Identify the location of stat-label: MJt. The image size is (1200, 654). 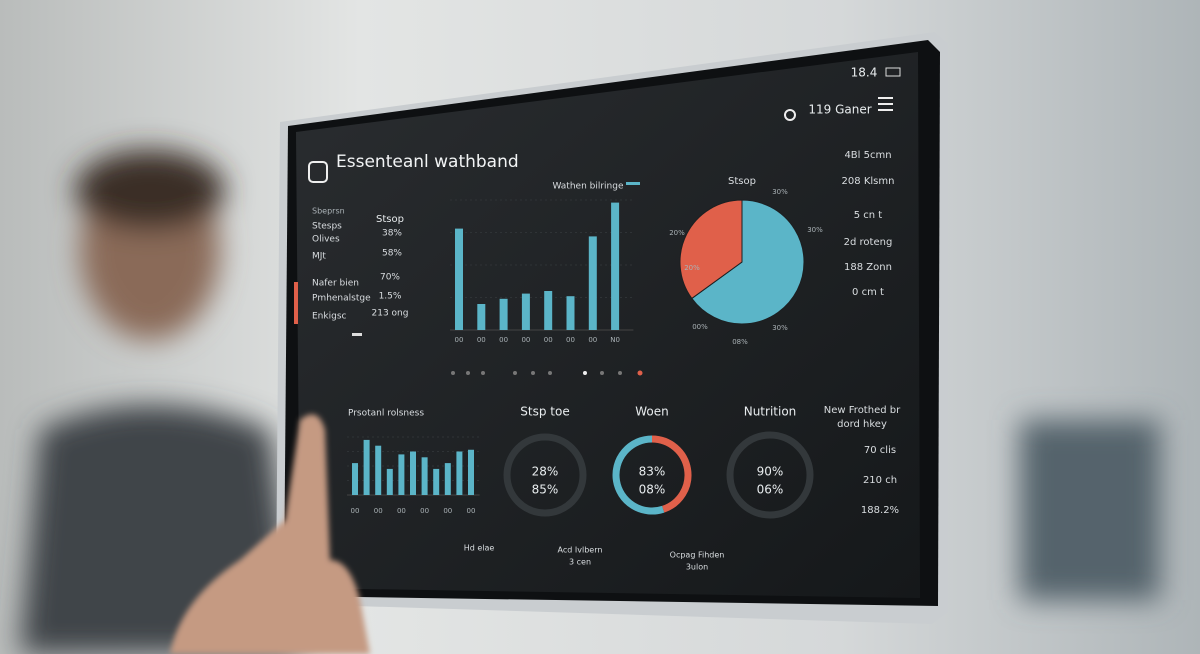
(319, 257).